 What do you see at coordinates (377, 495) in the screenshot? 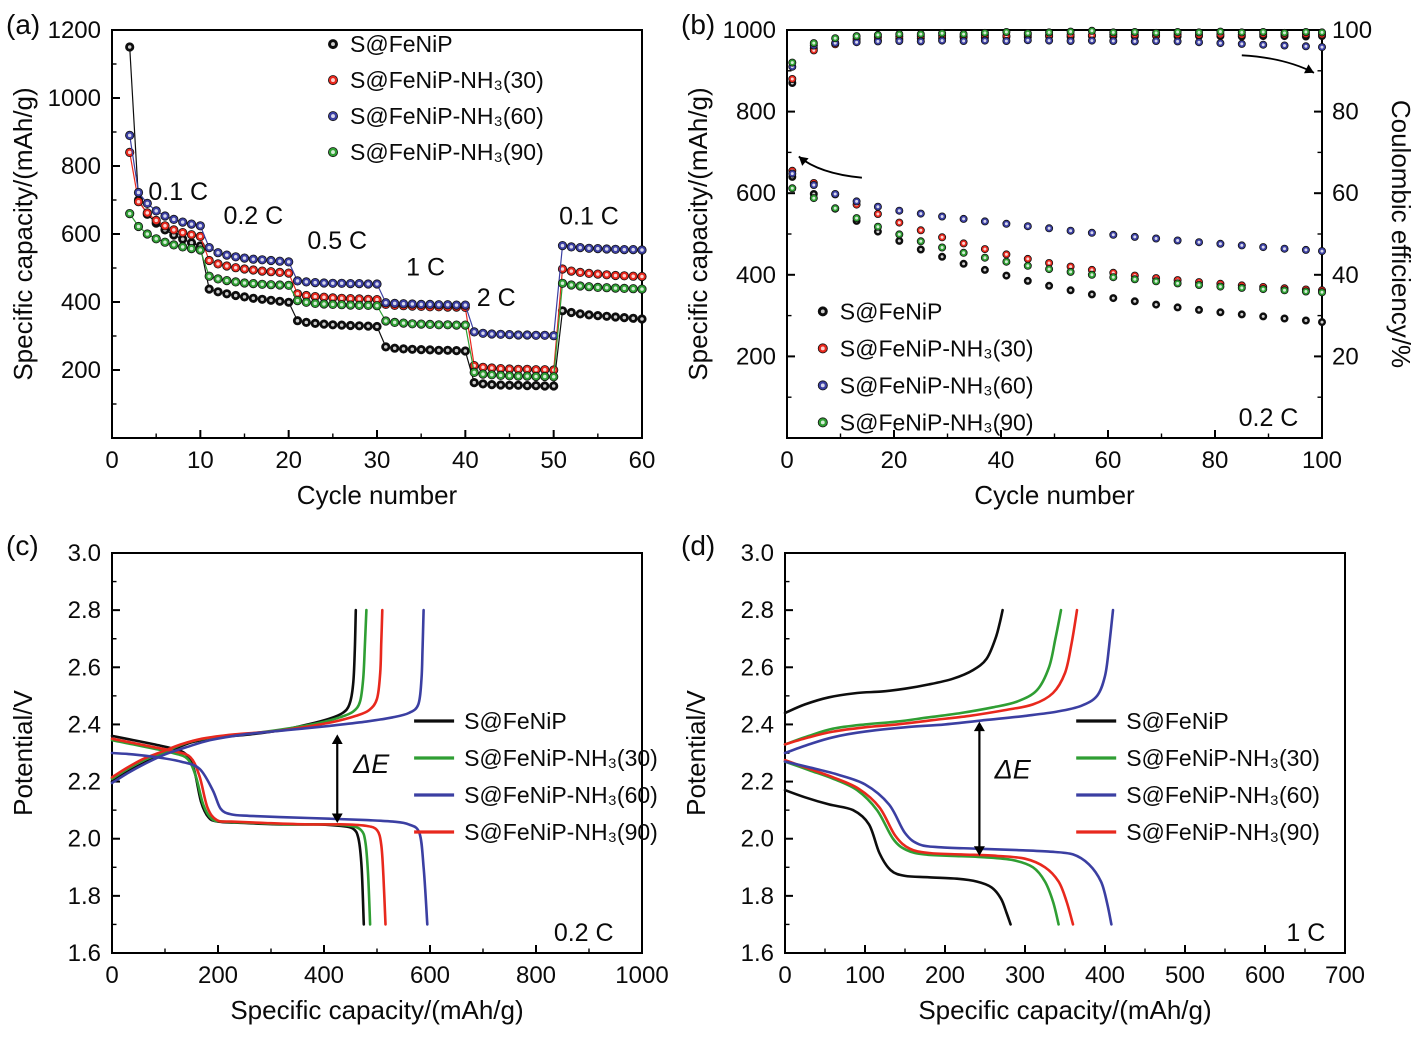
I see `x-axis-label: Cycle number` at bounding box center [377, 495].